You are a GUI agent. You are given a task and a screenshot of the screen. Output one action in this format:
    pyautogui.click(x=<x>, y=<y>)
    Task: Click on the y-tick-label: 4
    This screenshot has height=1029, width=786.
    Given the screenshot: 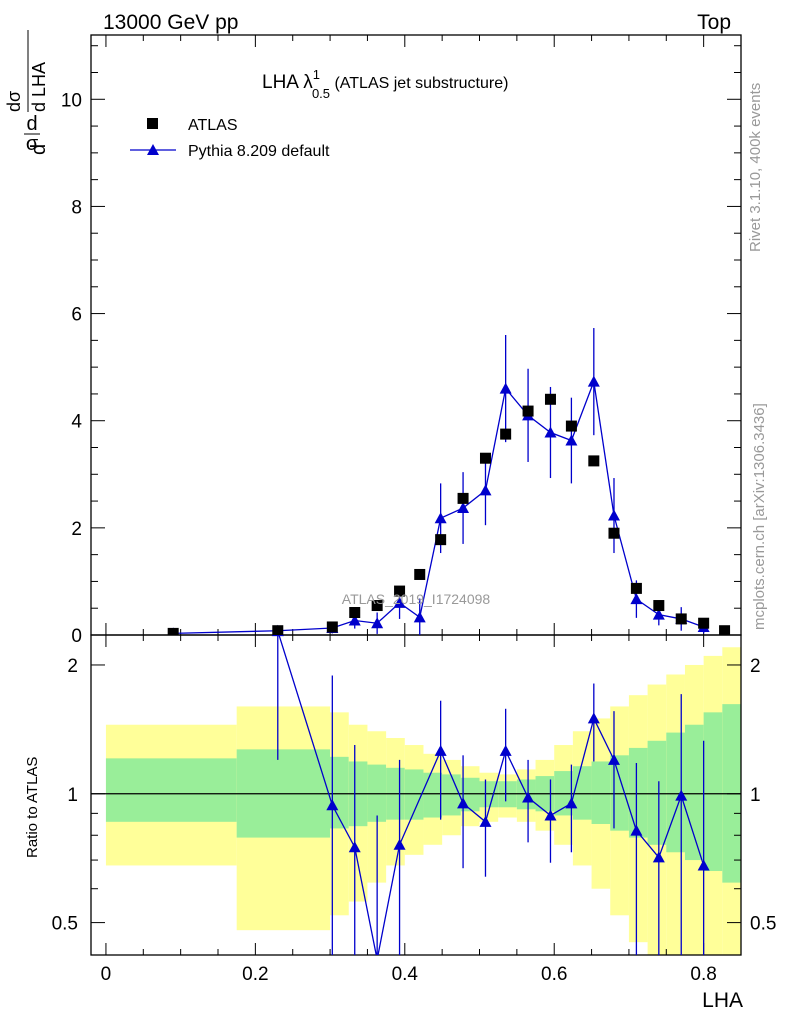 What is the action you would take?
    pyautogui.click(x=76, y=422)
    